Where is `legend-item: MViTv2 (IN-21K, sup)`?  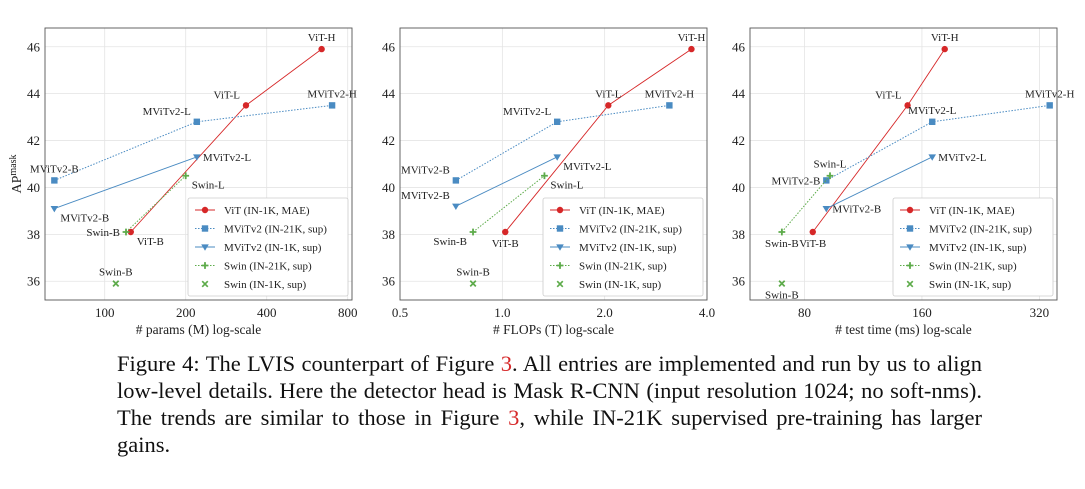 legend-item: MViTv2 (IN-21K, sup) is located at coordinates (261, 230).